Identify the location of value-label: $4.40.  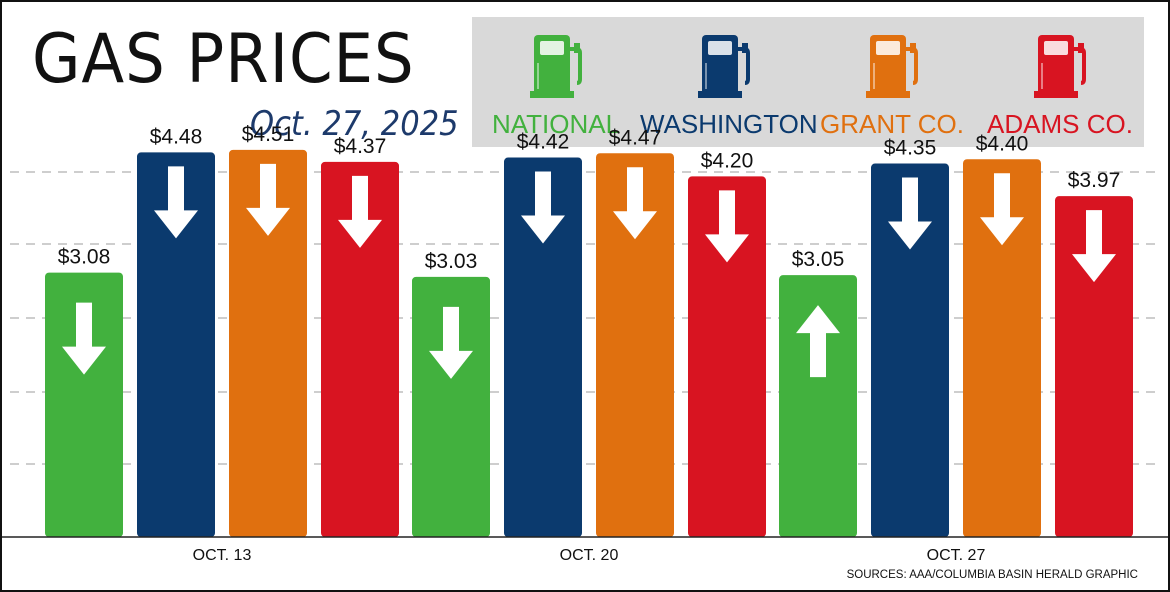
(1002, 143).